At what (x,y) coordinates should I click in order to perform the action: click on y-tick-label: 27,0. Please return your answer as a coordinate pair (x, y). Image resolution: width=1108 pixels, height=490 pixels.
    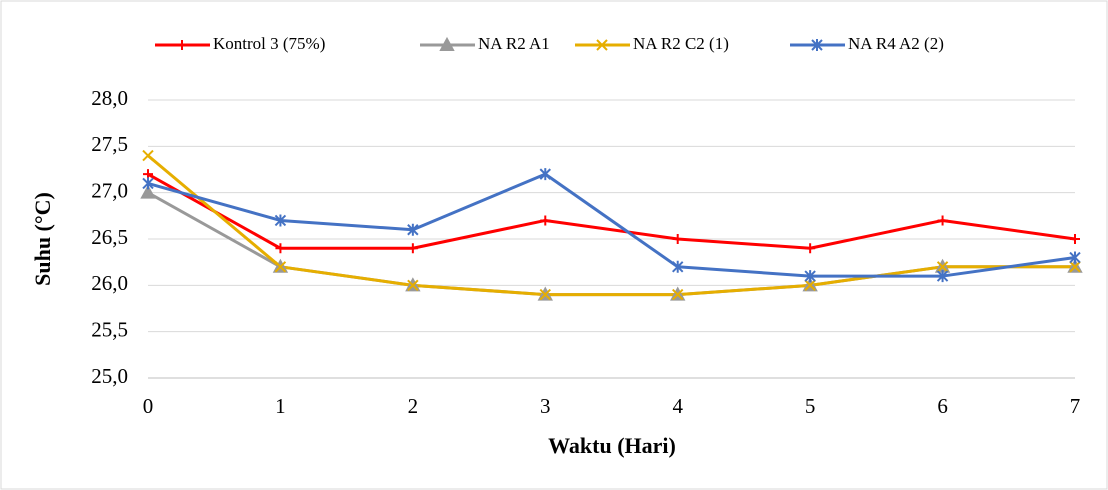
    Looking at the image, I should click on (109, 190).